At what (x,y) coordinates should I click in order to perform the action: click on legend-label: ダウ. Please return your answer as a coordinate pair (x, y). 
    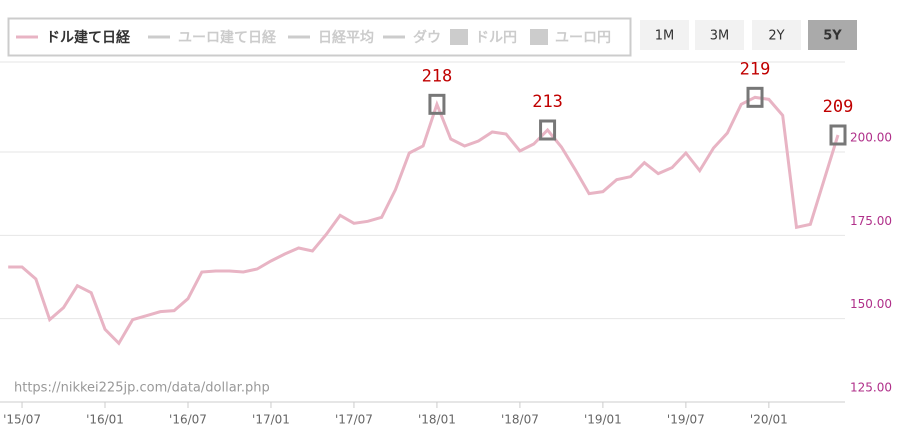
    Looking at the image, I should click on (427, 37).